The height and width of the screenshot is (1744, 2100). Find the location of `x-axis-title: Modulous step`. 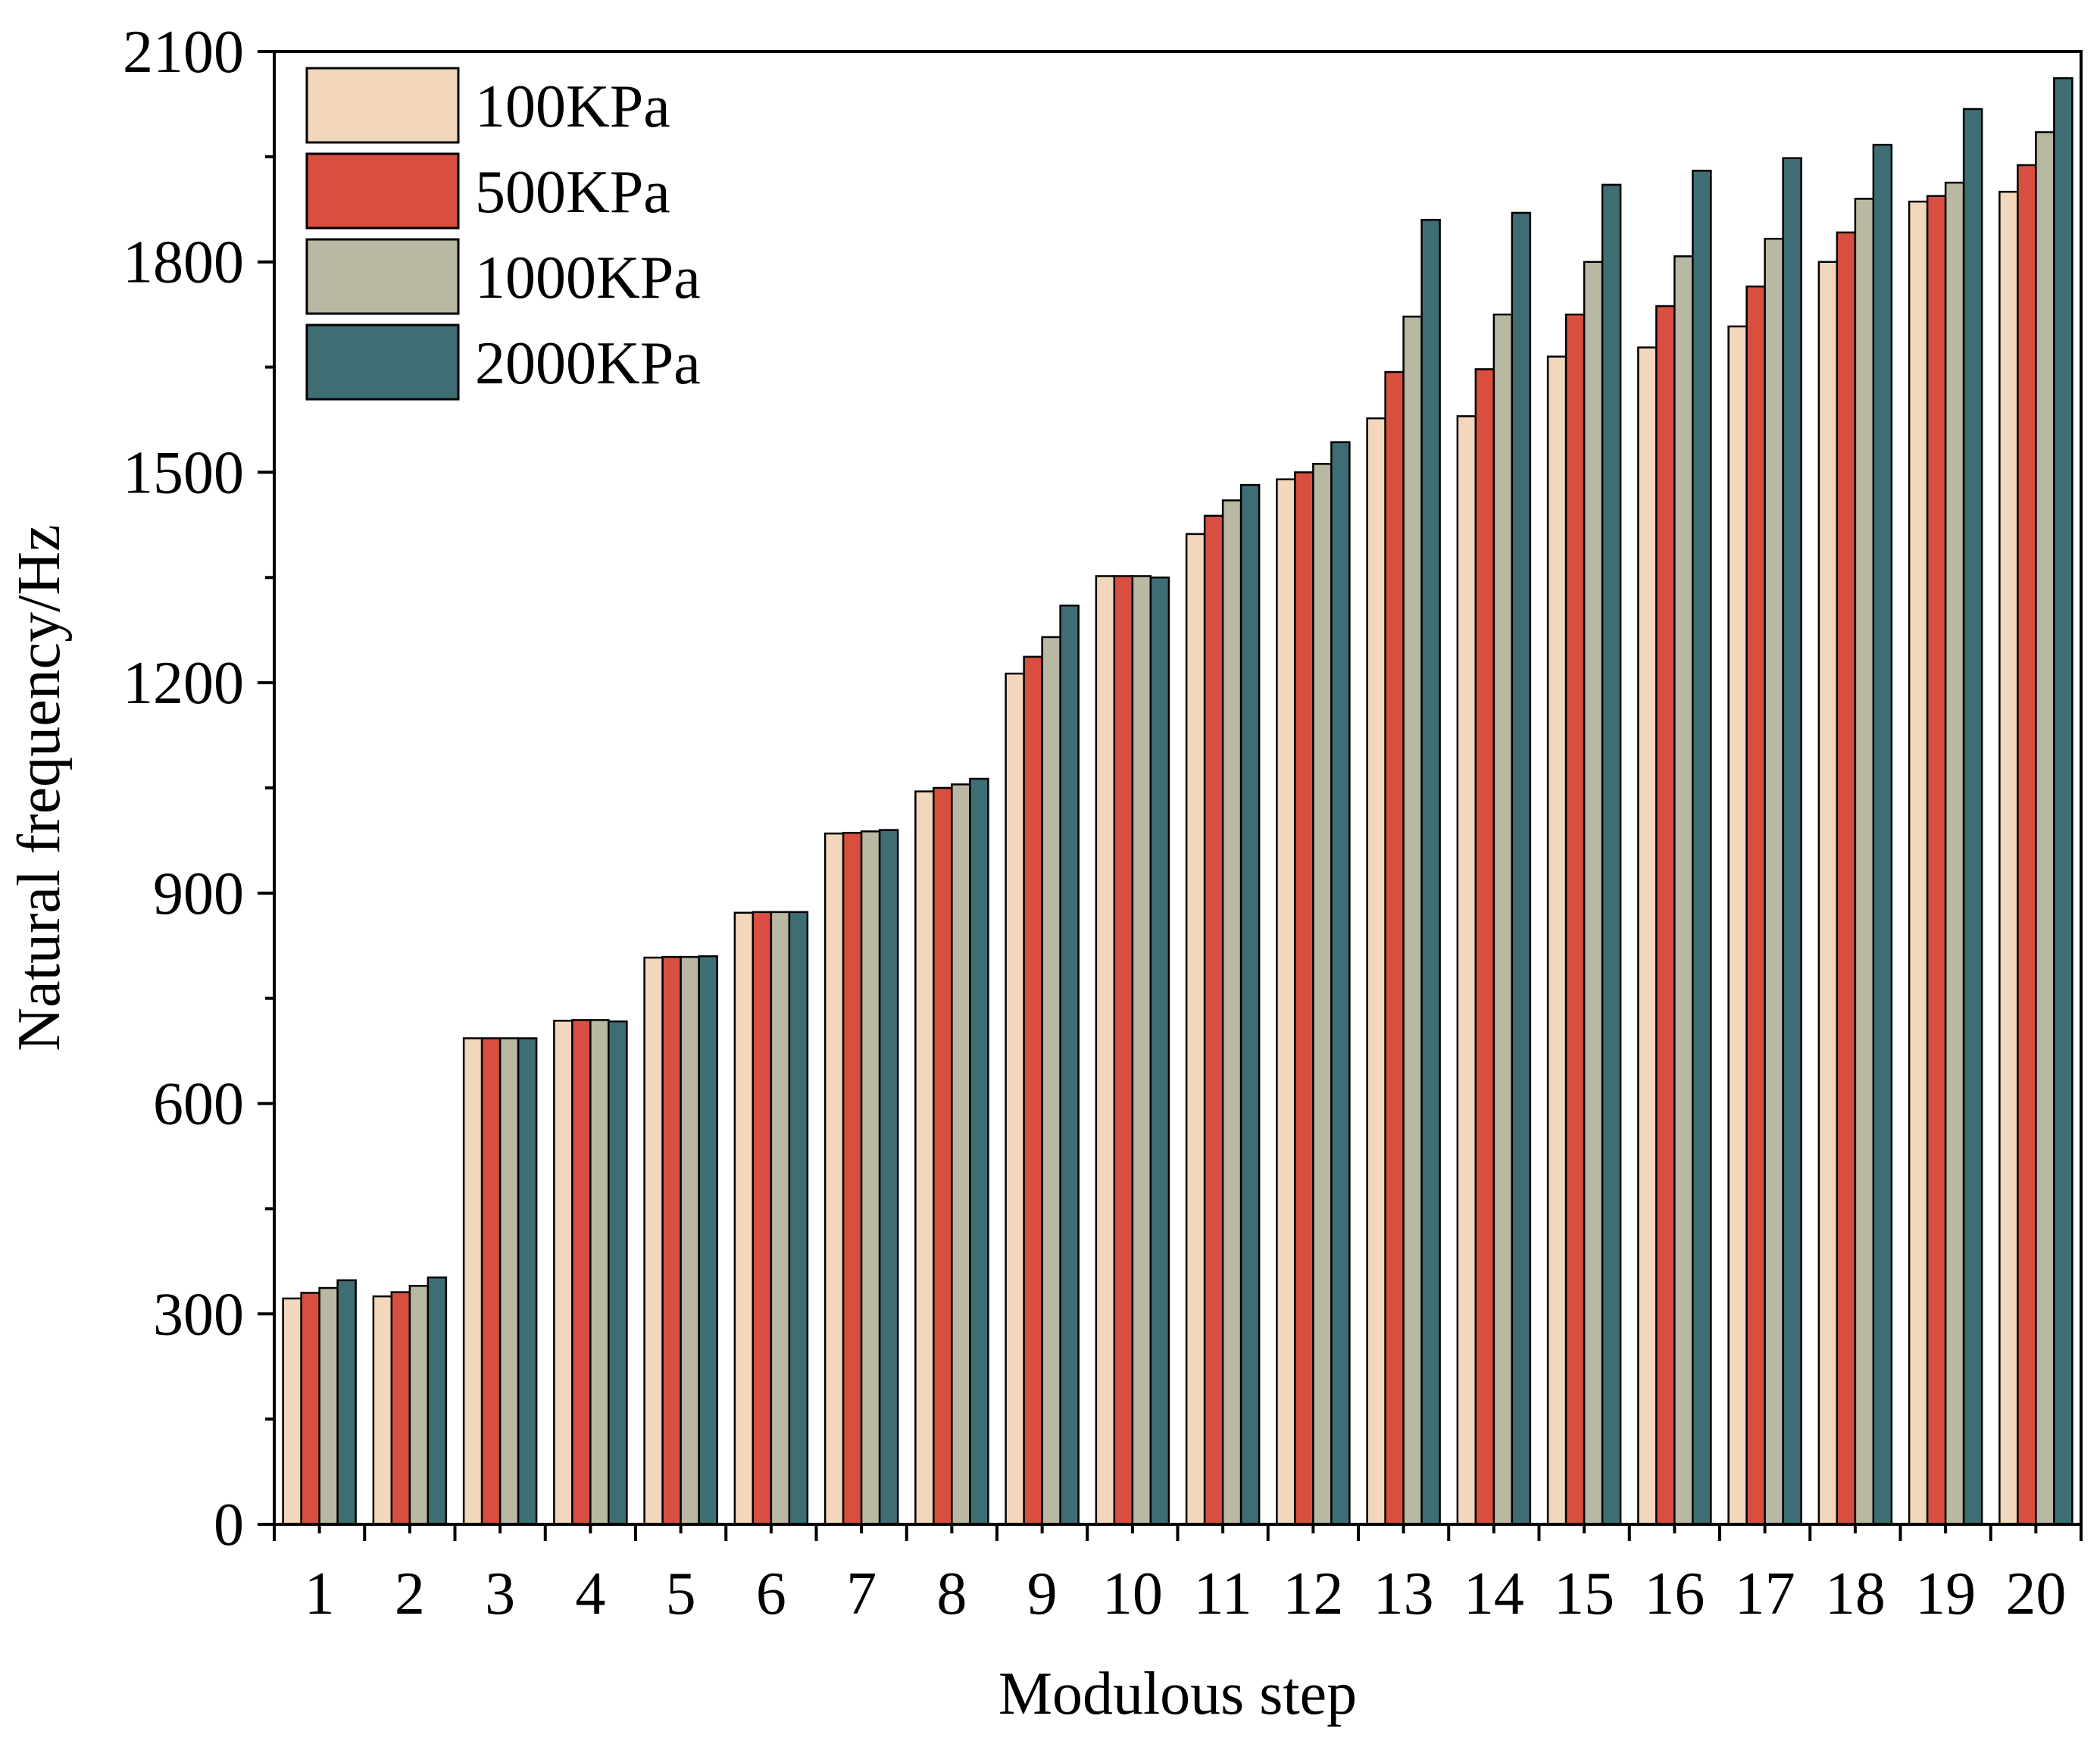

x-axis-title: Modulous step is located at coordinates (1178, 1694).